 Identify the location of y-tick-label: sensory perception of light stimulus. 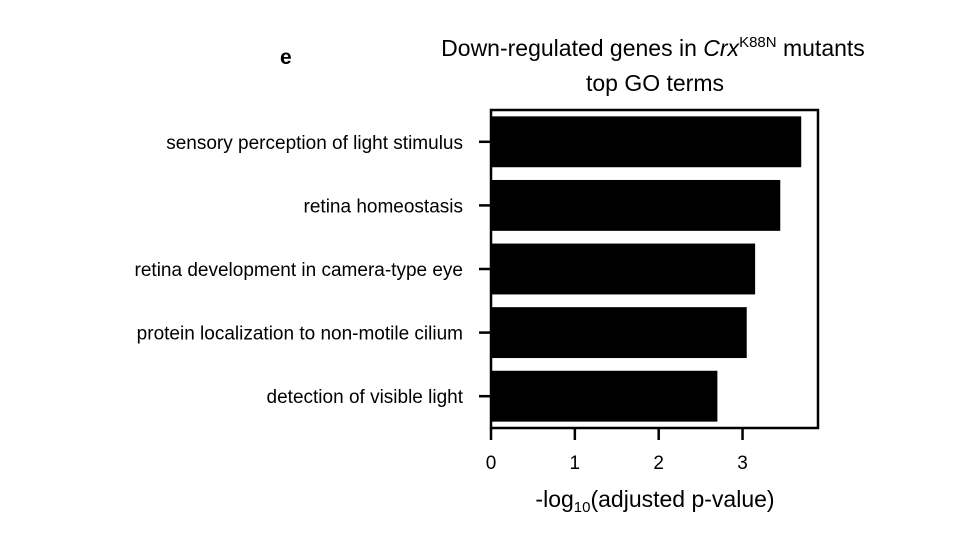
(314, 143).